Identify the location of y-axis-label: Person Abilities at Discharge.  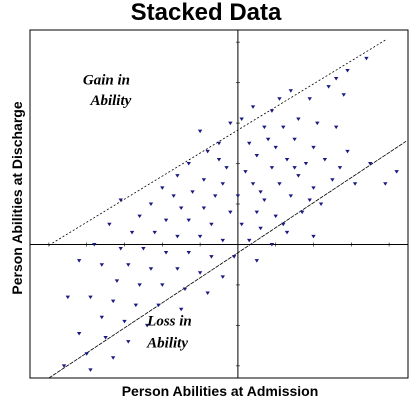
(17, 198).